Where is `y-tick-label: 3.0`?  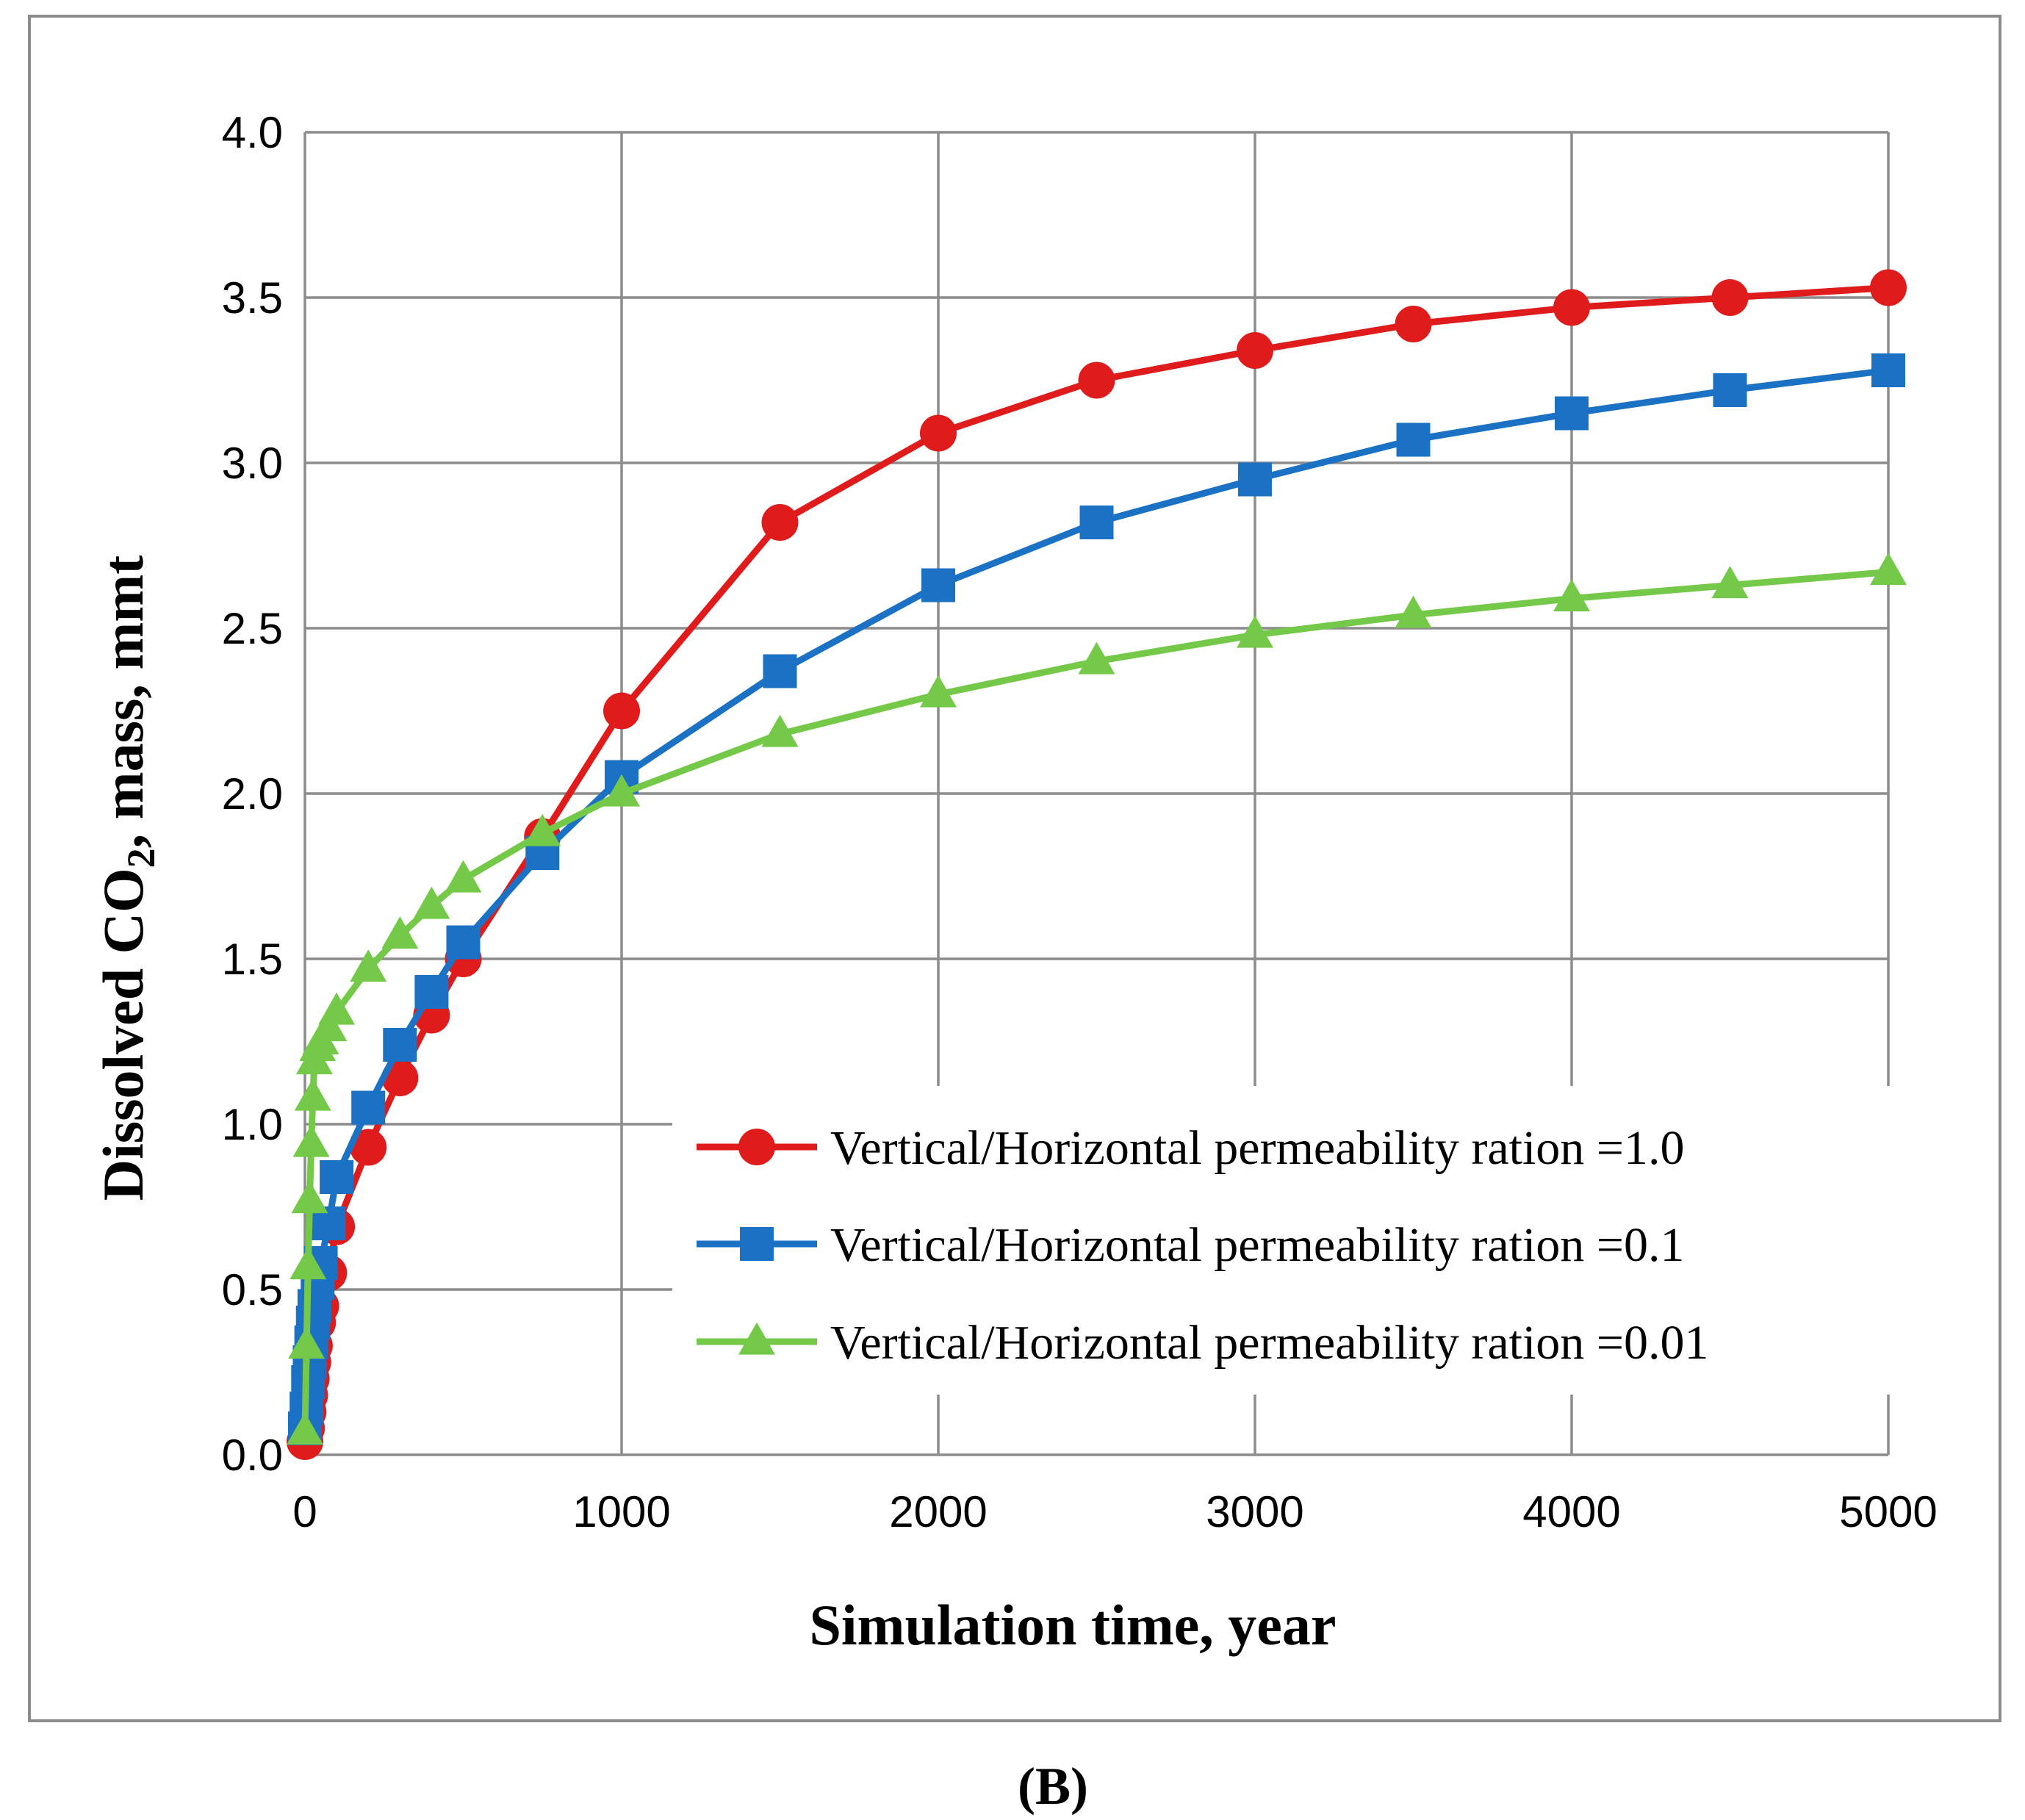
y-tick-label: 3.0 is located at coordinates (252, 464).